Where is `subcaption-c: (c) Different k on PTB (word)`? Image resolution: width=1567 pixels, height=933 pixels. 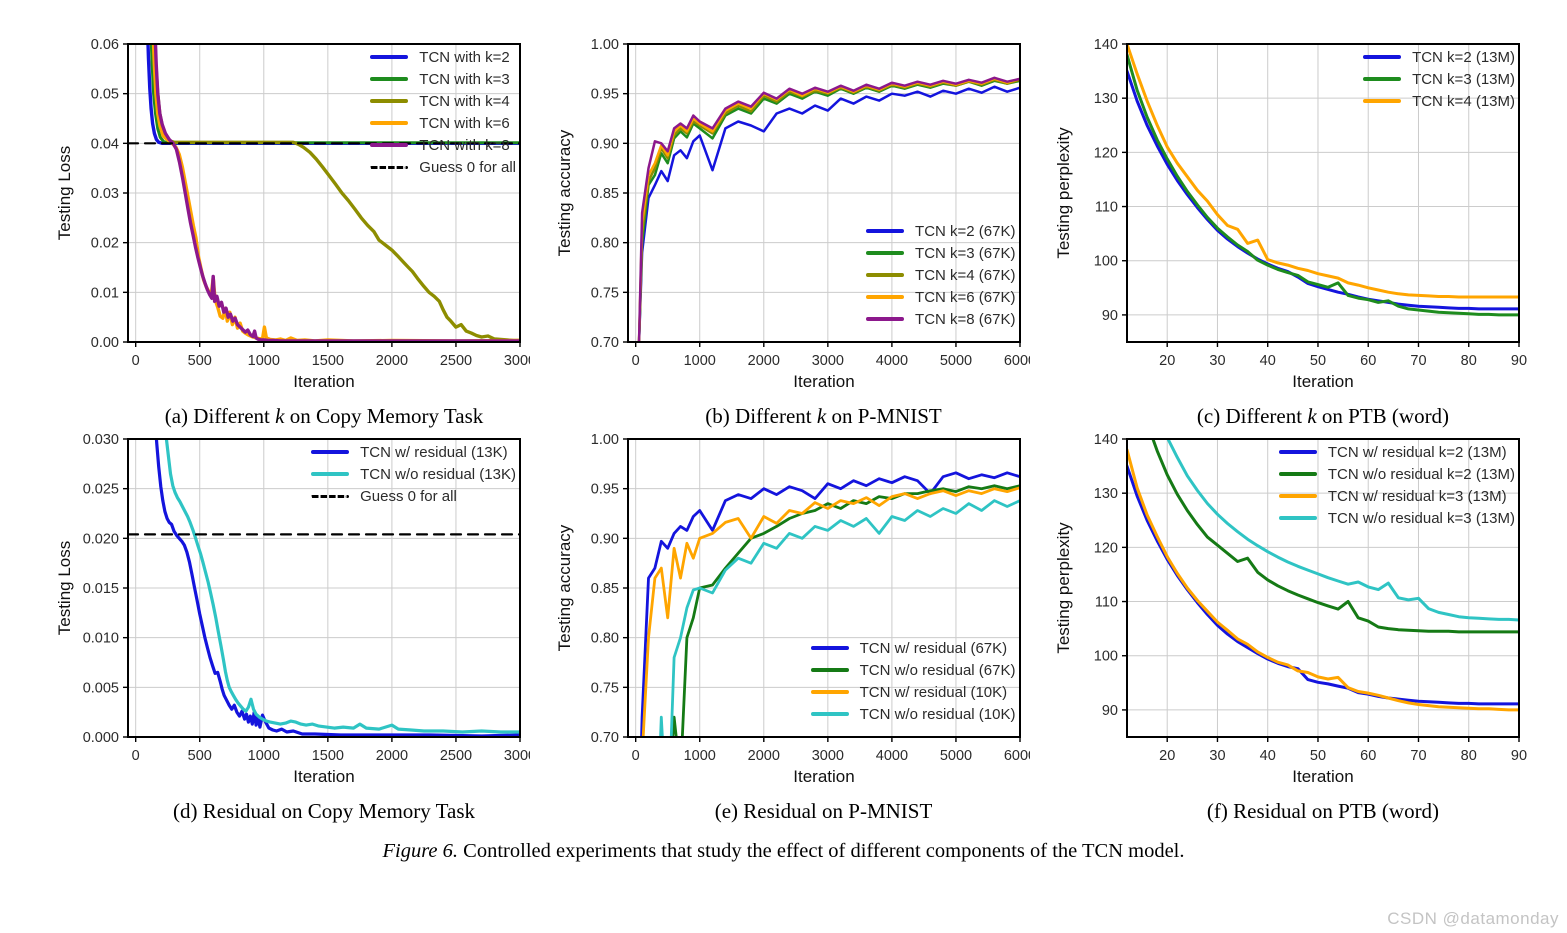 subcaption-c: (c) Different k on PTB (word) is located at coordinates (1289, 416).